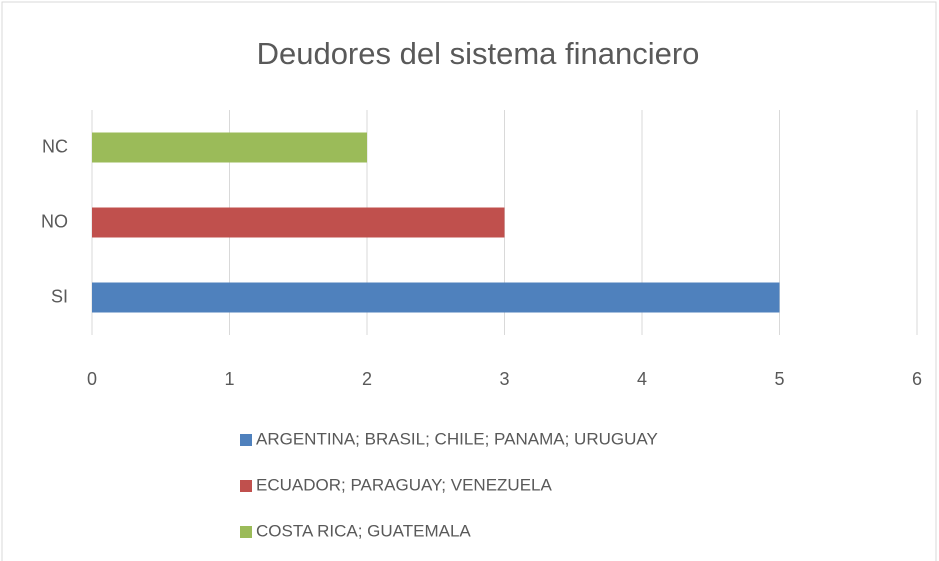 The height and width of the screenshot is (561, 939). Describe the element at coordinates (59, 296) in the screenshot. I see `y-tick-label: SI` at that location.